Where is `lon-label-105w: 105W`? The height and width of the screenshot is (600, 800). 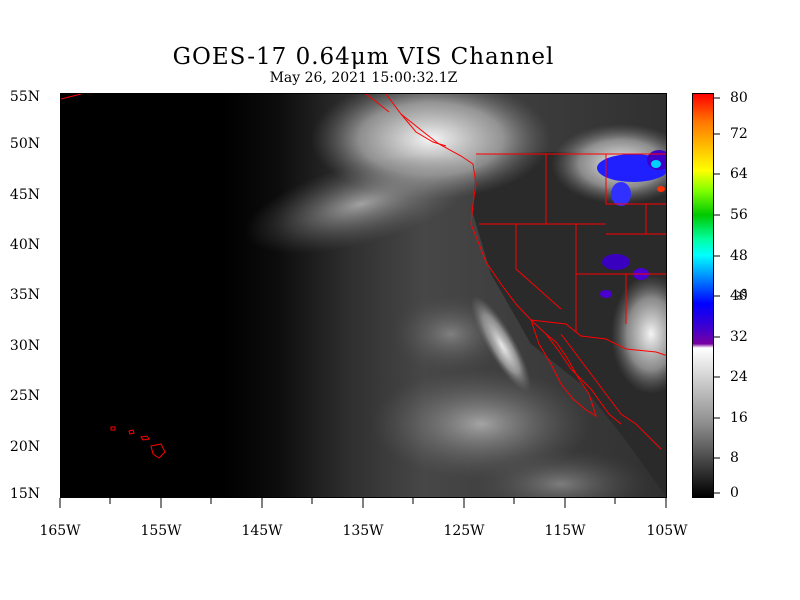
lon-label-105w: 105W is located at coordinates (667, 531).